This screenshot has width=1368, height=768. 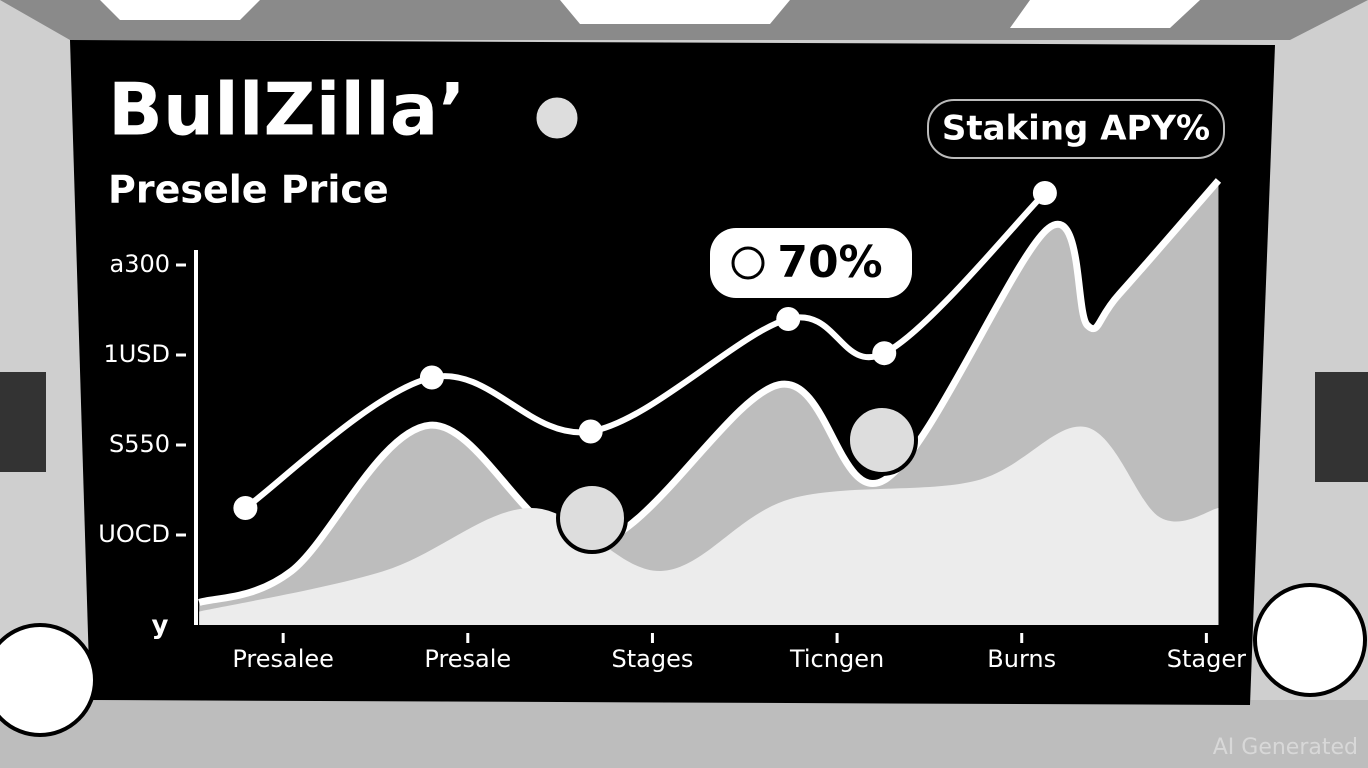 I want to click on x-tick-label: Stages, so click(x=653, y=659).